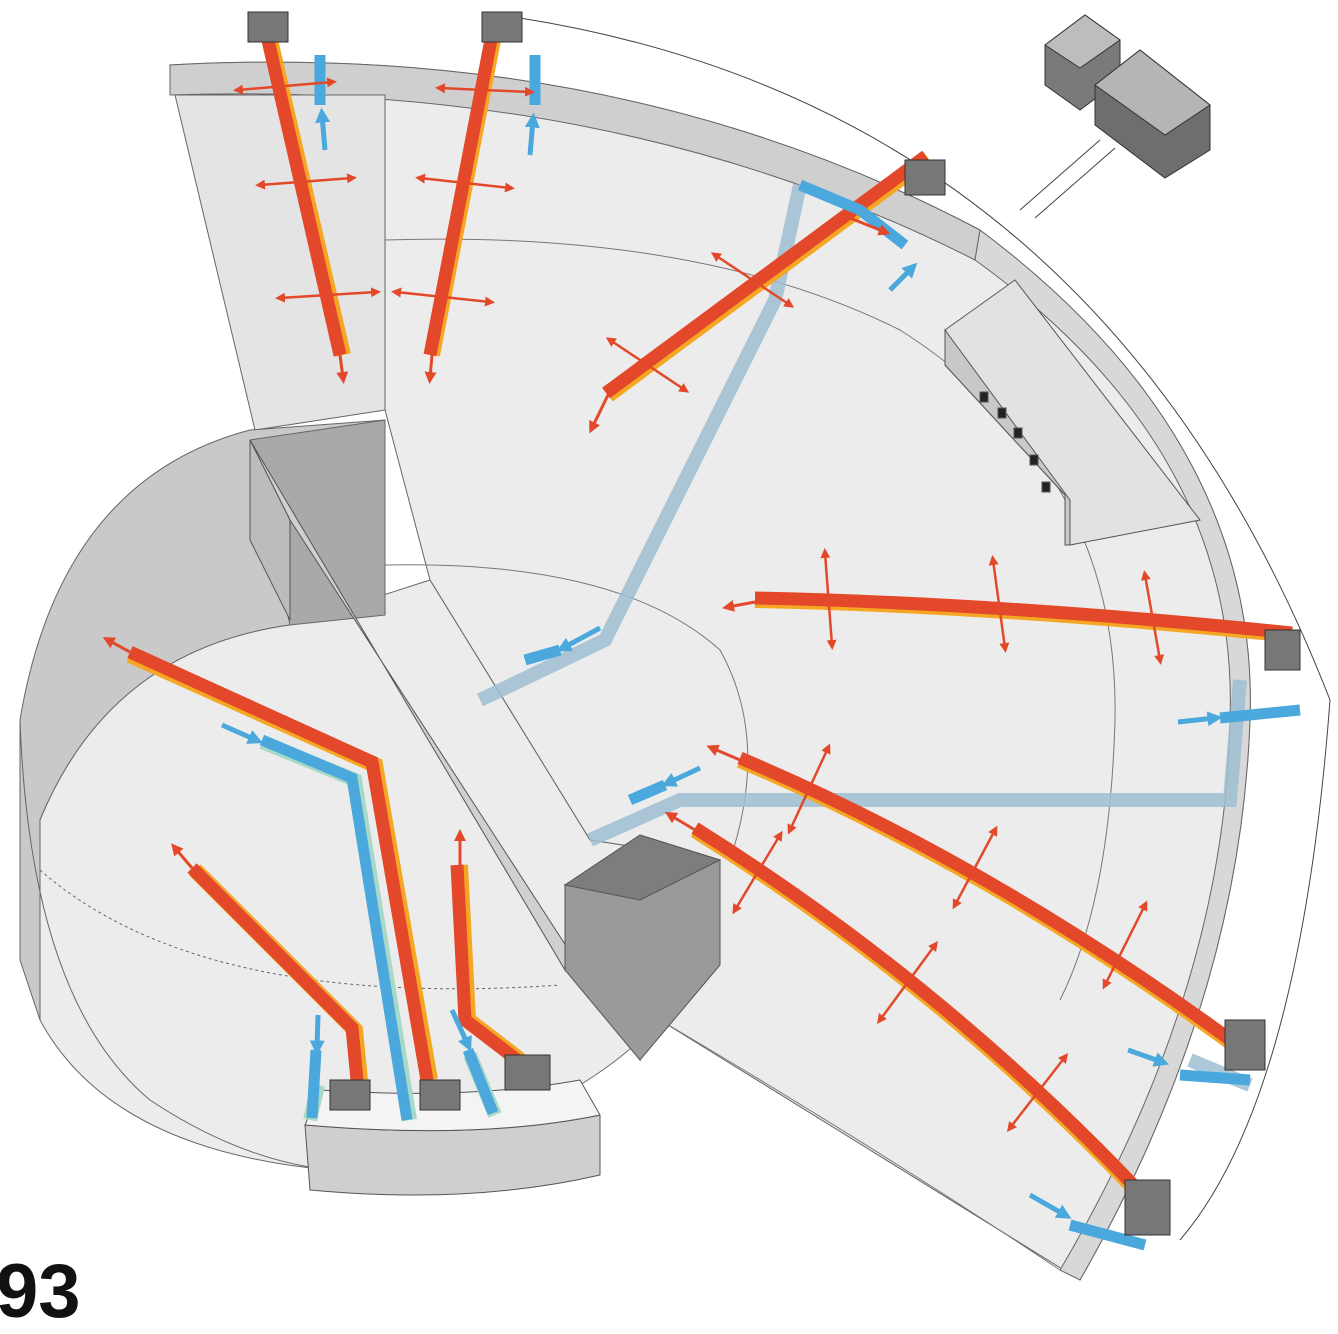 Image resolution: width=1338 pixels, height=1334 pixels. Describe the element at coordinates (40, 1291) in the screenshot. I see `page-number-fragment: 93` at that location.